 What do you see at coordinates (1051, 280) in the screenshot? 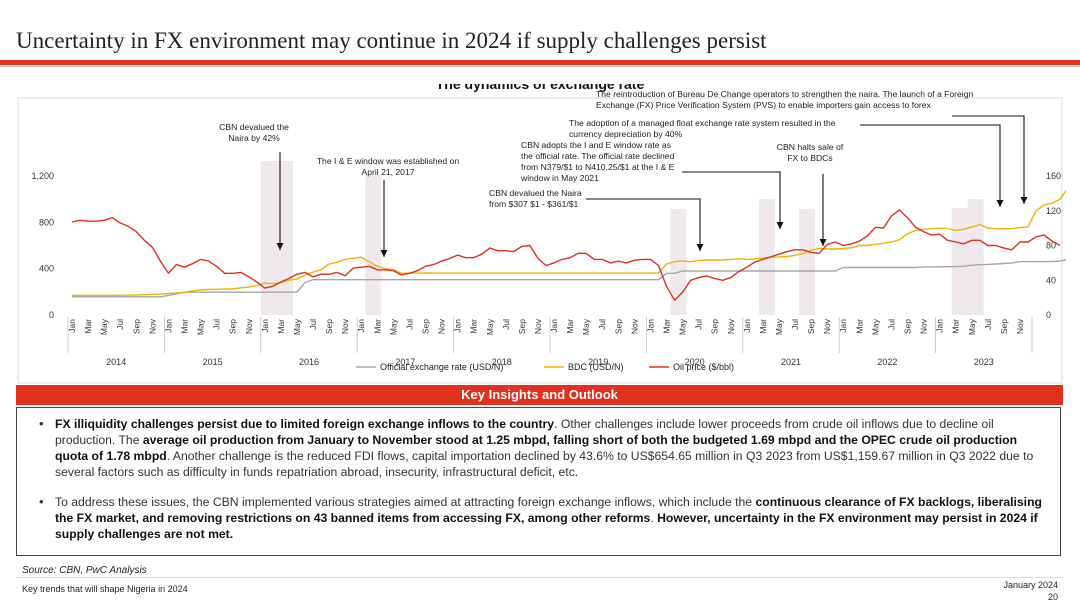
I see `right-axis-tick-label: 40` at bounding box center [1051, 280].